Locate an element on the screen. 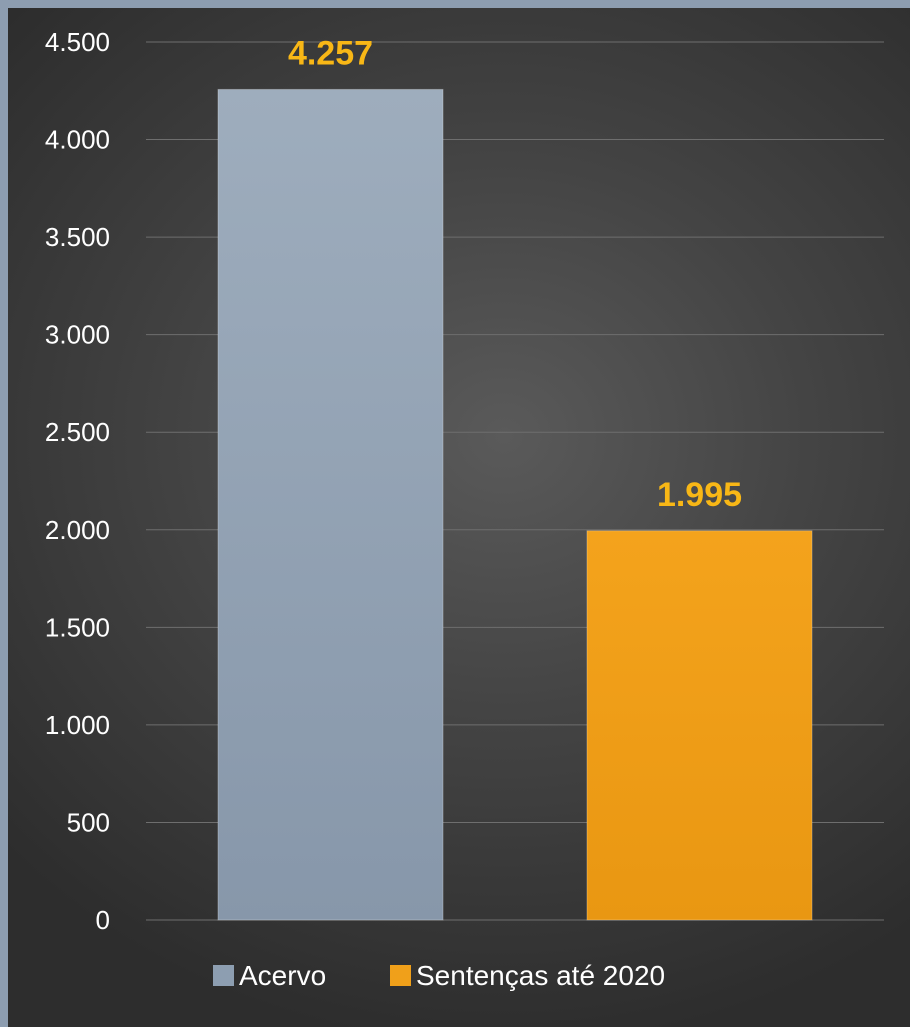 The width and height of the screenshot is (910, 1027). legend: Acervo Sentenças até 2020 is located at coordinates (439, 975).